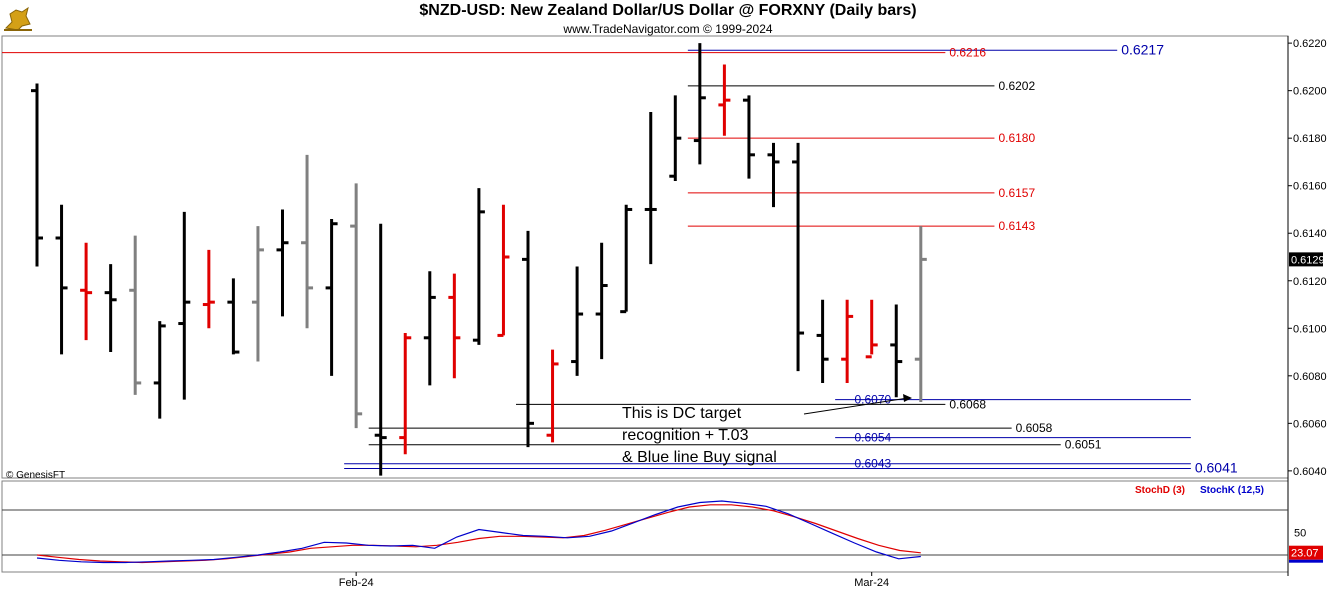 The image size is (1336, 591). What do you see at coordinates (1306, 561) in the screenshot?
I see `stoch-last-tag-k` at bounding box center [1306, 561].